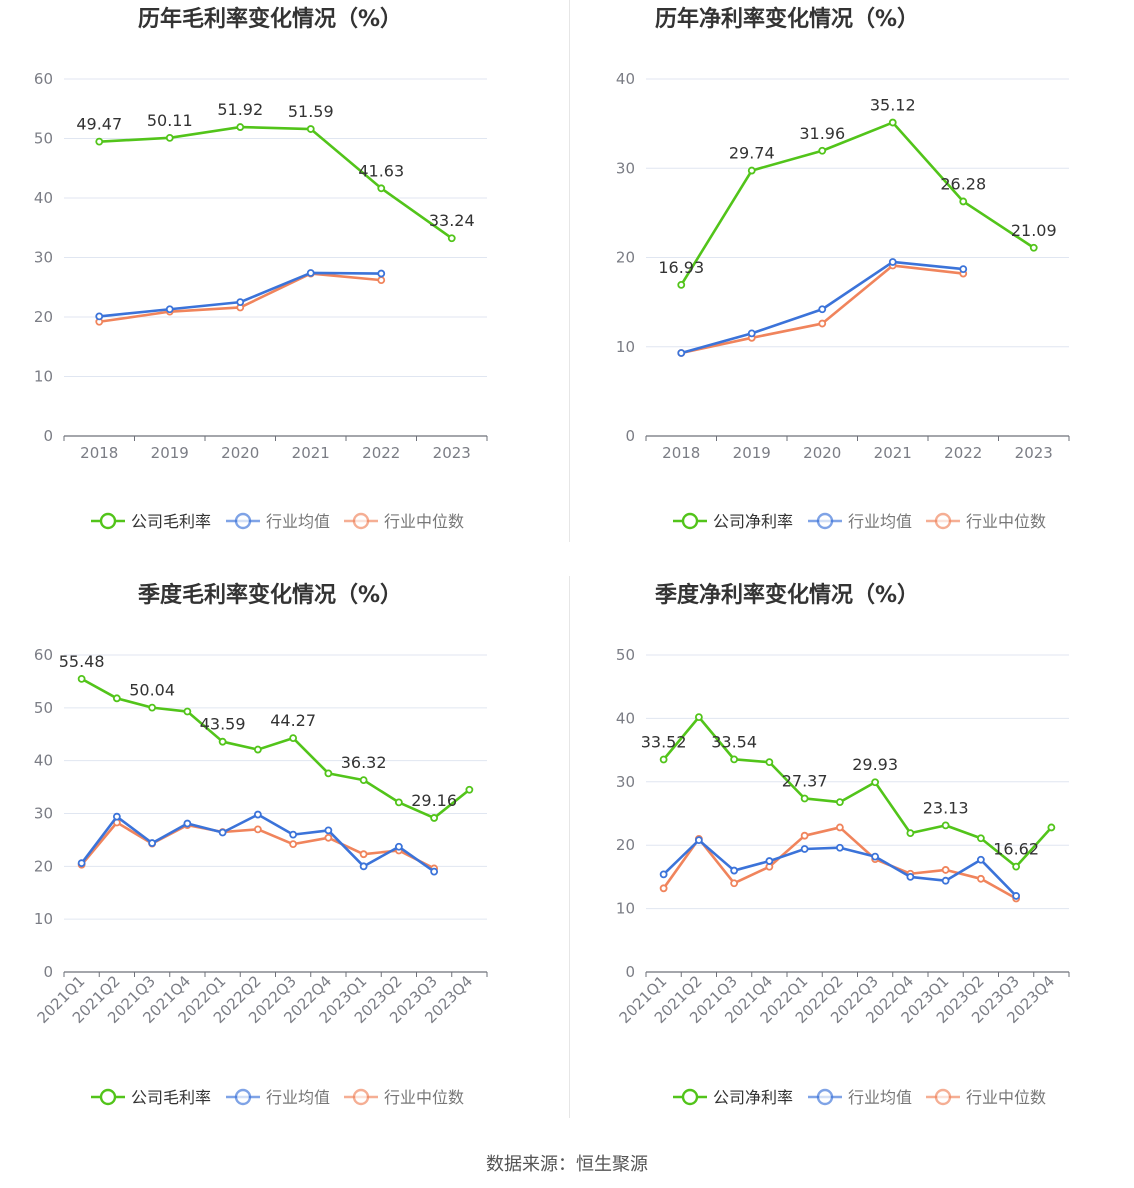 This screenshot has width=1134, height=1188. Describe the element at coordinates (270, 19) in the screenshot. I see `chart-title: 历年毛利率变化情况（%）` at that location.